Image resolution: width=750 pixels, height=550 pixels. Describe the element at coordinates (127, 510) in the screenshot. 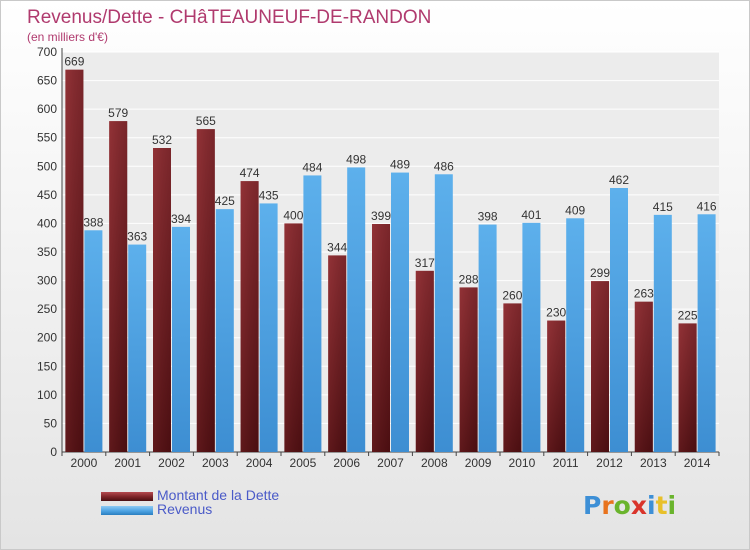

I see `legend-swatch-revenus` at that location.